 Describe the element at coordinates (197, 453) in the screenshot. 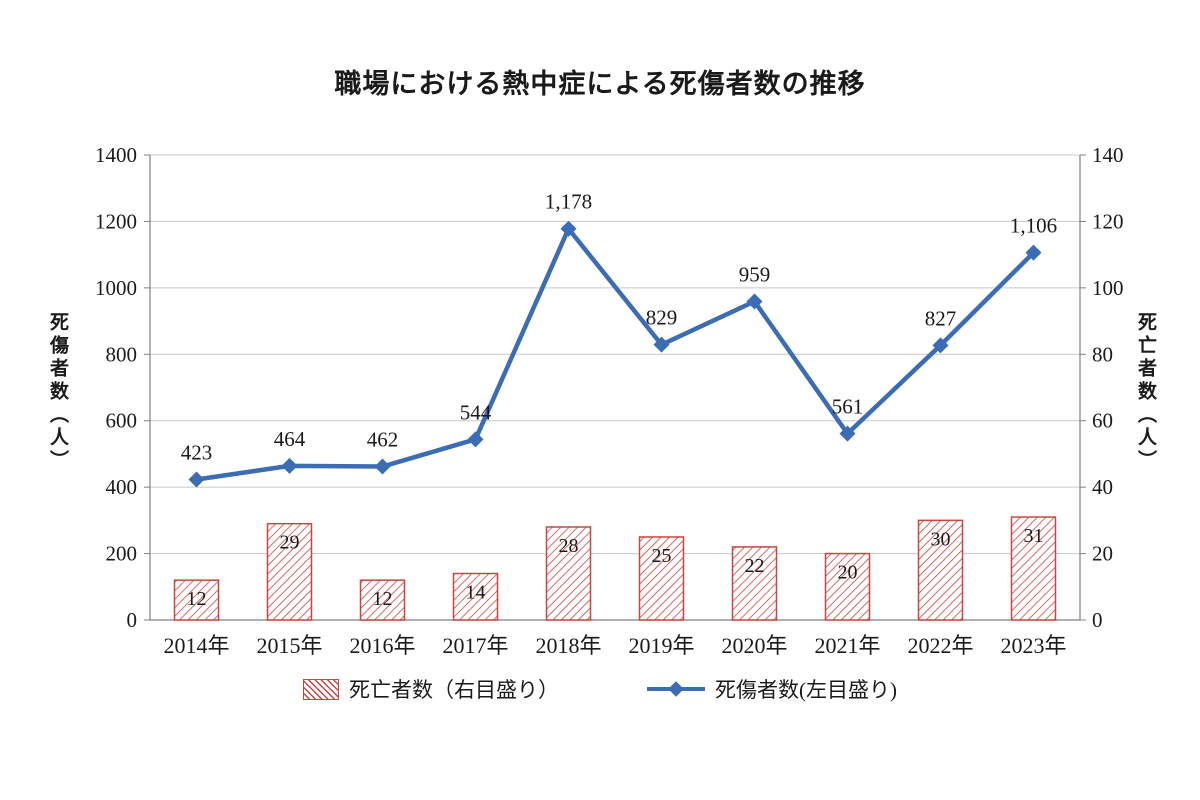

I see `line-value-label: 423` at that location.